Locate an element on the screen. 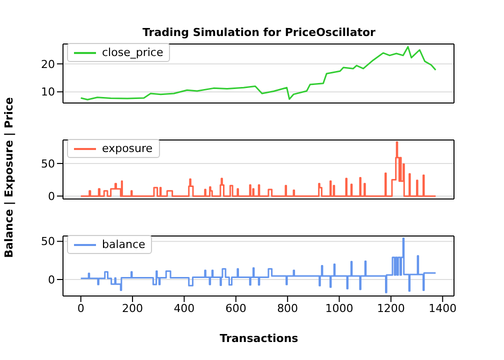 The width and height of the screenshot is (504, 360). x-tick-label: 1000 is located at coordinates (339, 308).